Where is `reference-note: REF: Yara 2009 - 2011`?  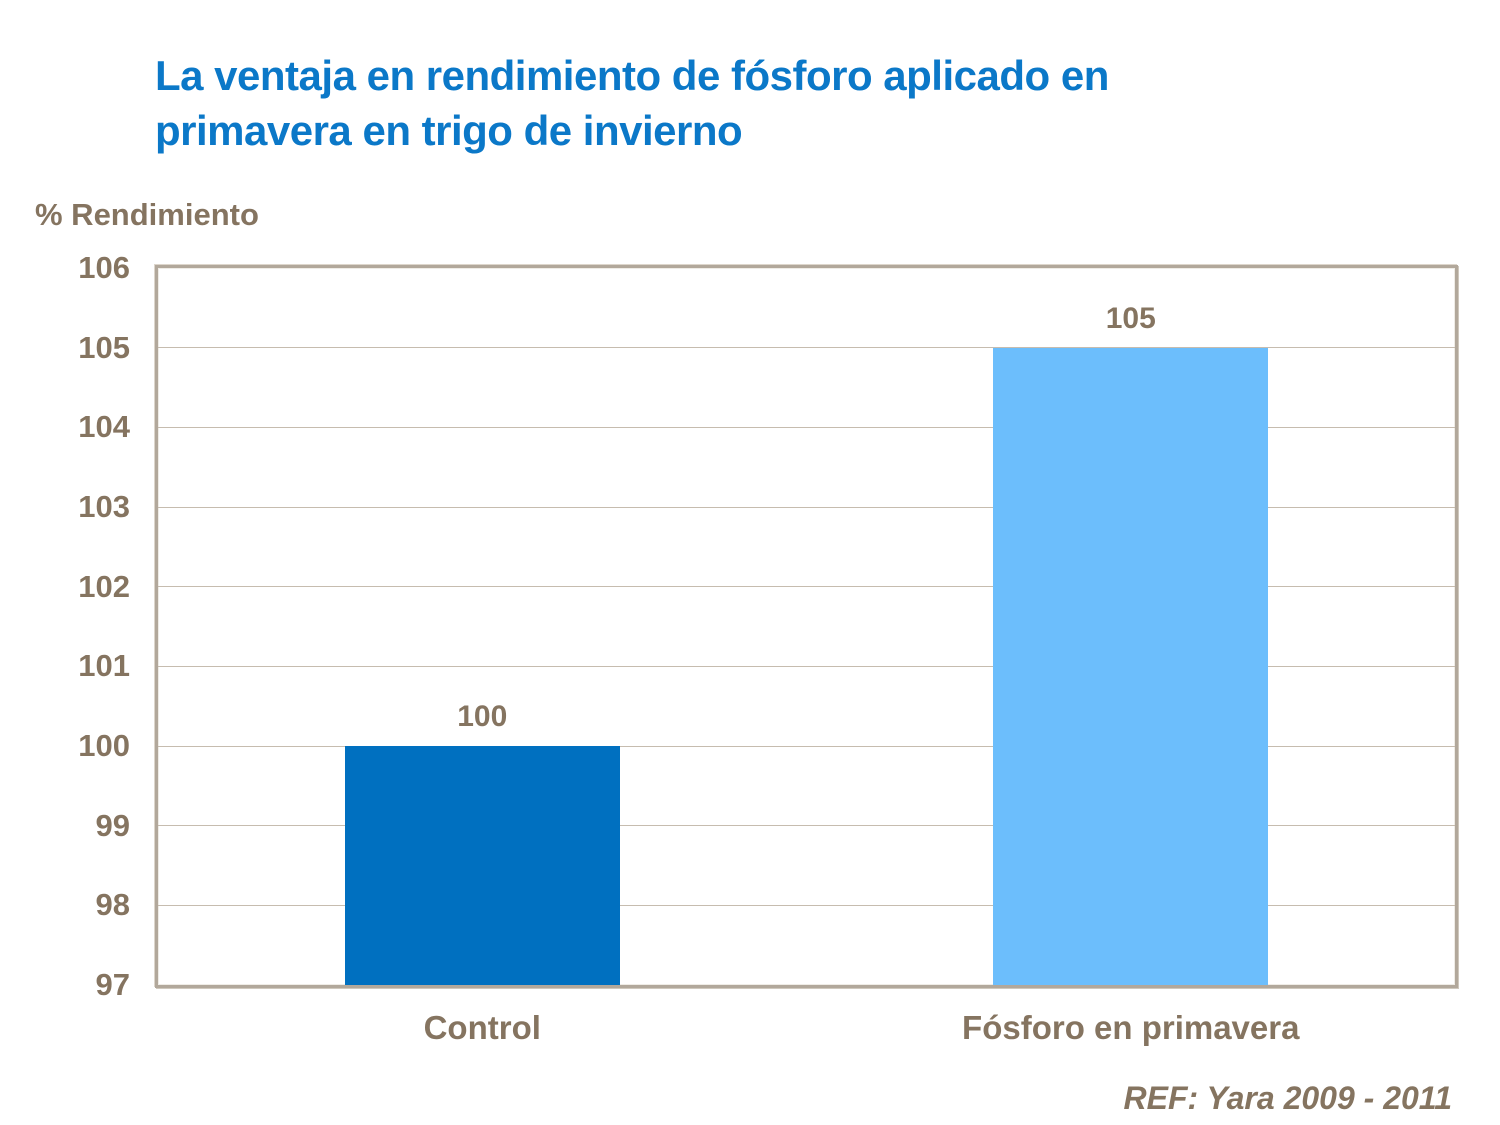
reference-note: REF: Yara 2009 - 2011 is located at coordinates (1288, 1098).